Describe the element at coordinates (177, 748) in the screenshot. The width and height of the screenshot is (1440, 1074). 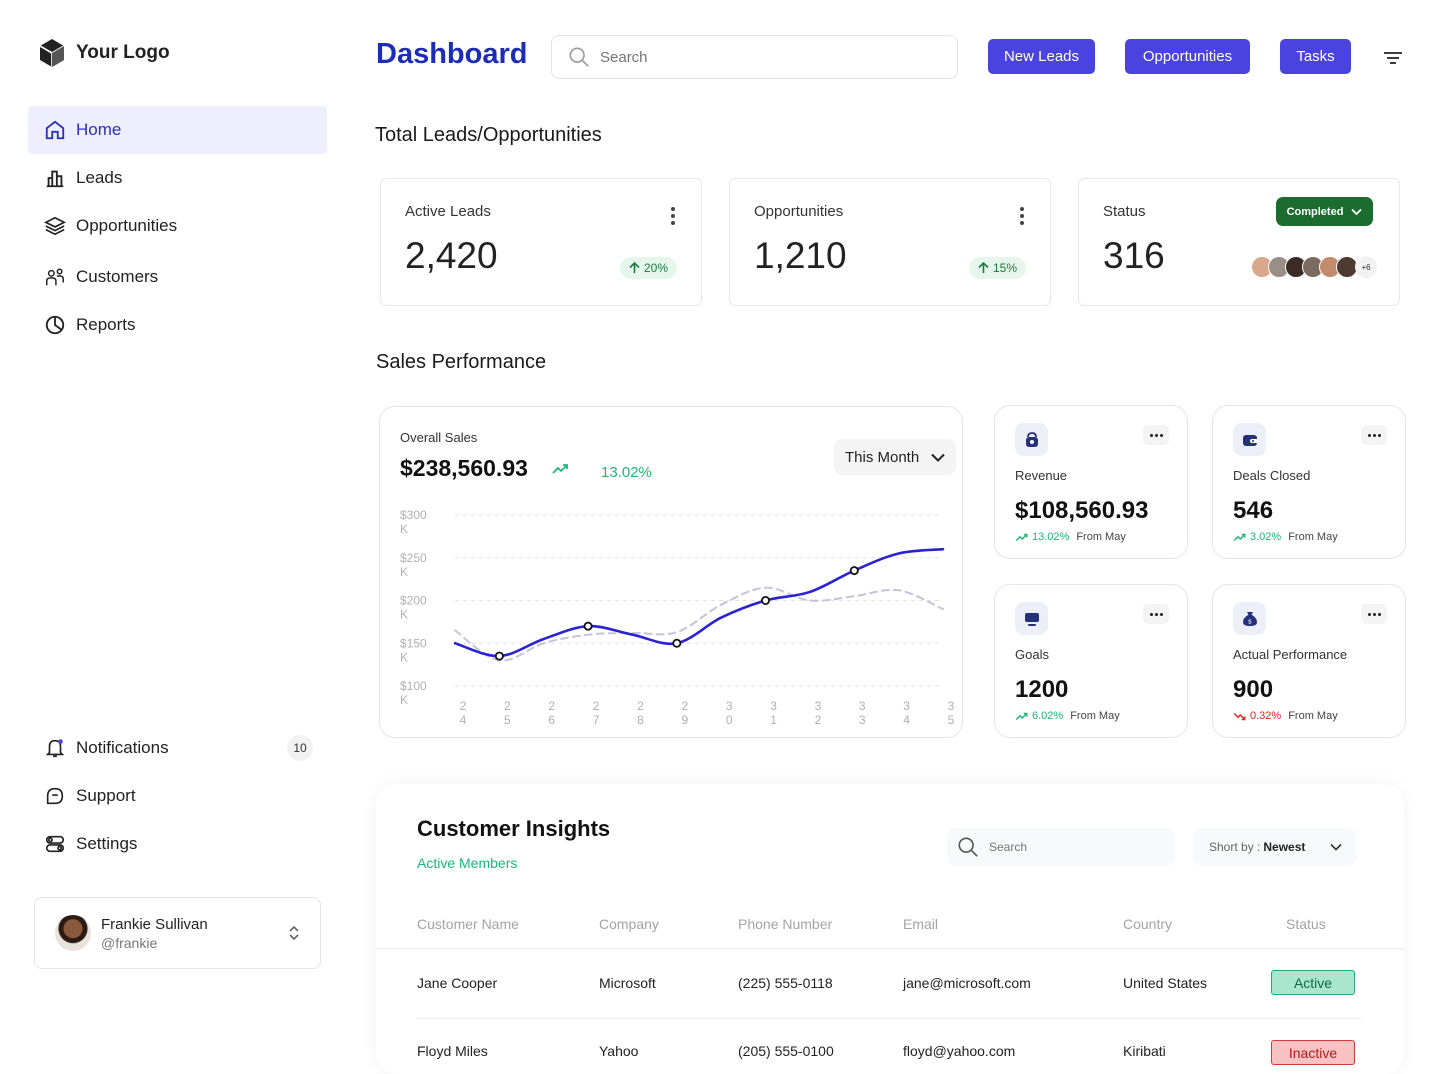
I see `sidebar-item-notifications: Notifications 10` at that location.